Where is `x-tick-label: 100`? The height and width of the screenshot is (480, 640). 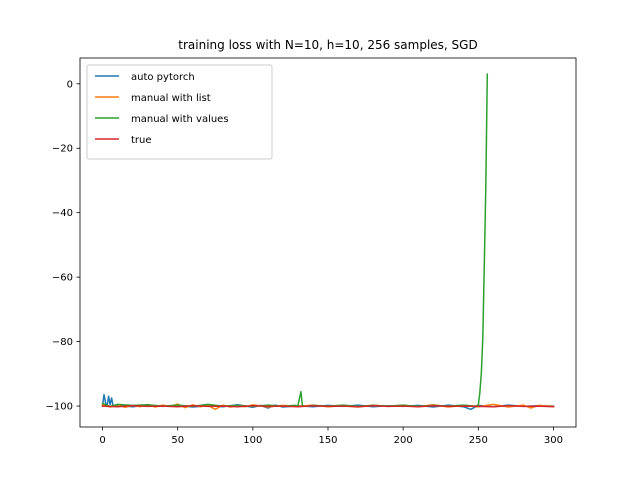
x-tick-label: 100 is located at coordinates (252, 440).